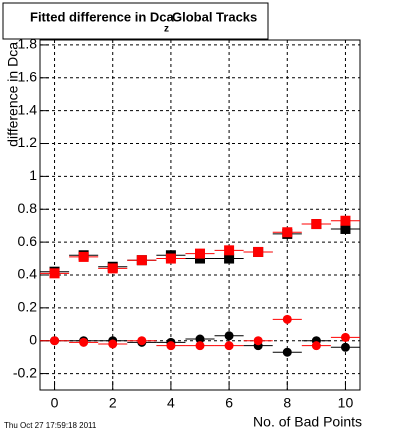 Image resolution: width=400 pixels, height=433 pixels. Describe the element at coordinates (28, 274) in the screenshot. I see `y-tick-label: 0.4` at that location.